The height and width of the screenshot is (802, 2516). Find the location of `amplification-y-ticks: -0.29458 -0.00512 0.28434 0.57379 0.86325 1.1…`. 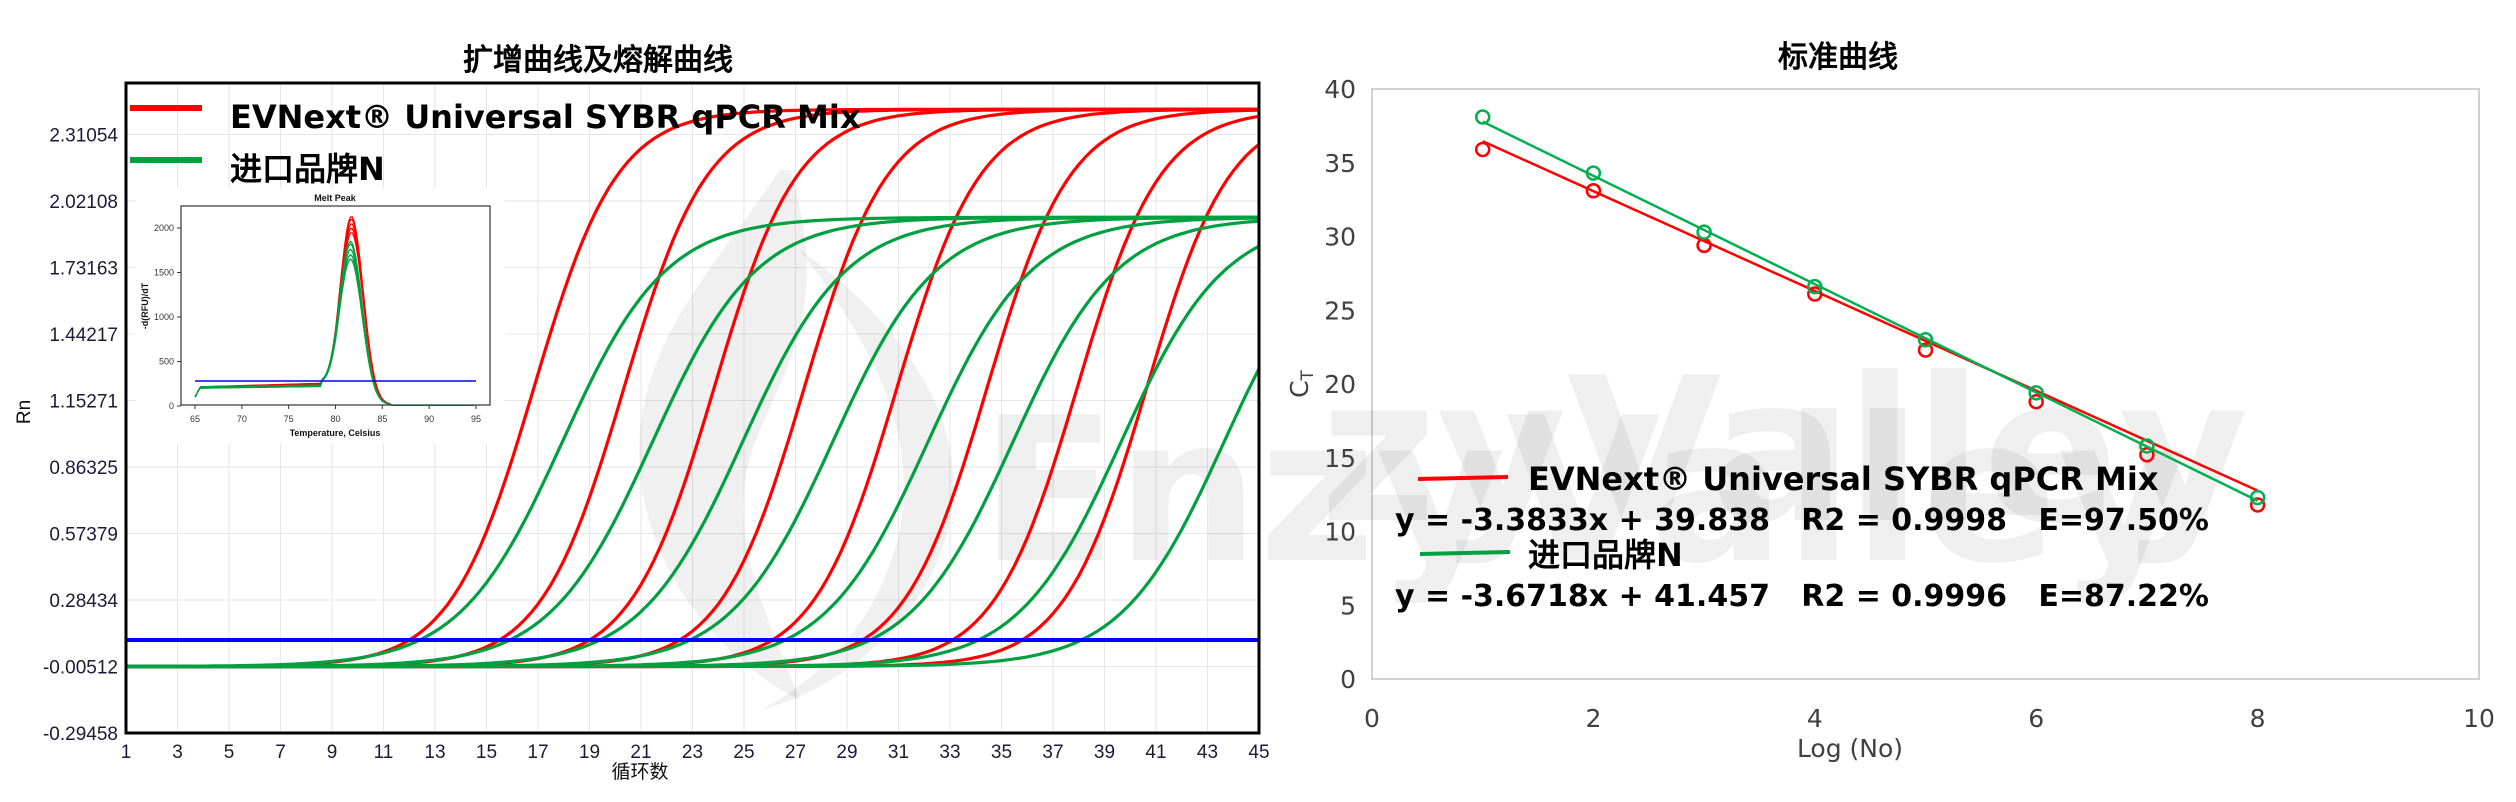

amplification-y-ticks: -0.29458 -0.00512 0.28434 0.57379 0.86325 1.1… is located at coordinates (80, 436).